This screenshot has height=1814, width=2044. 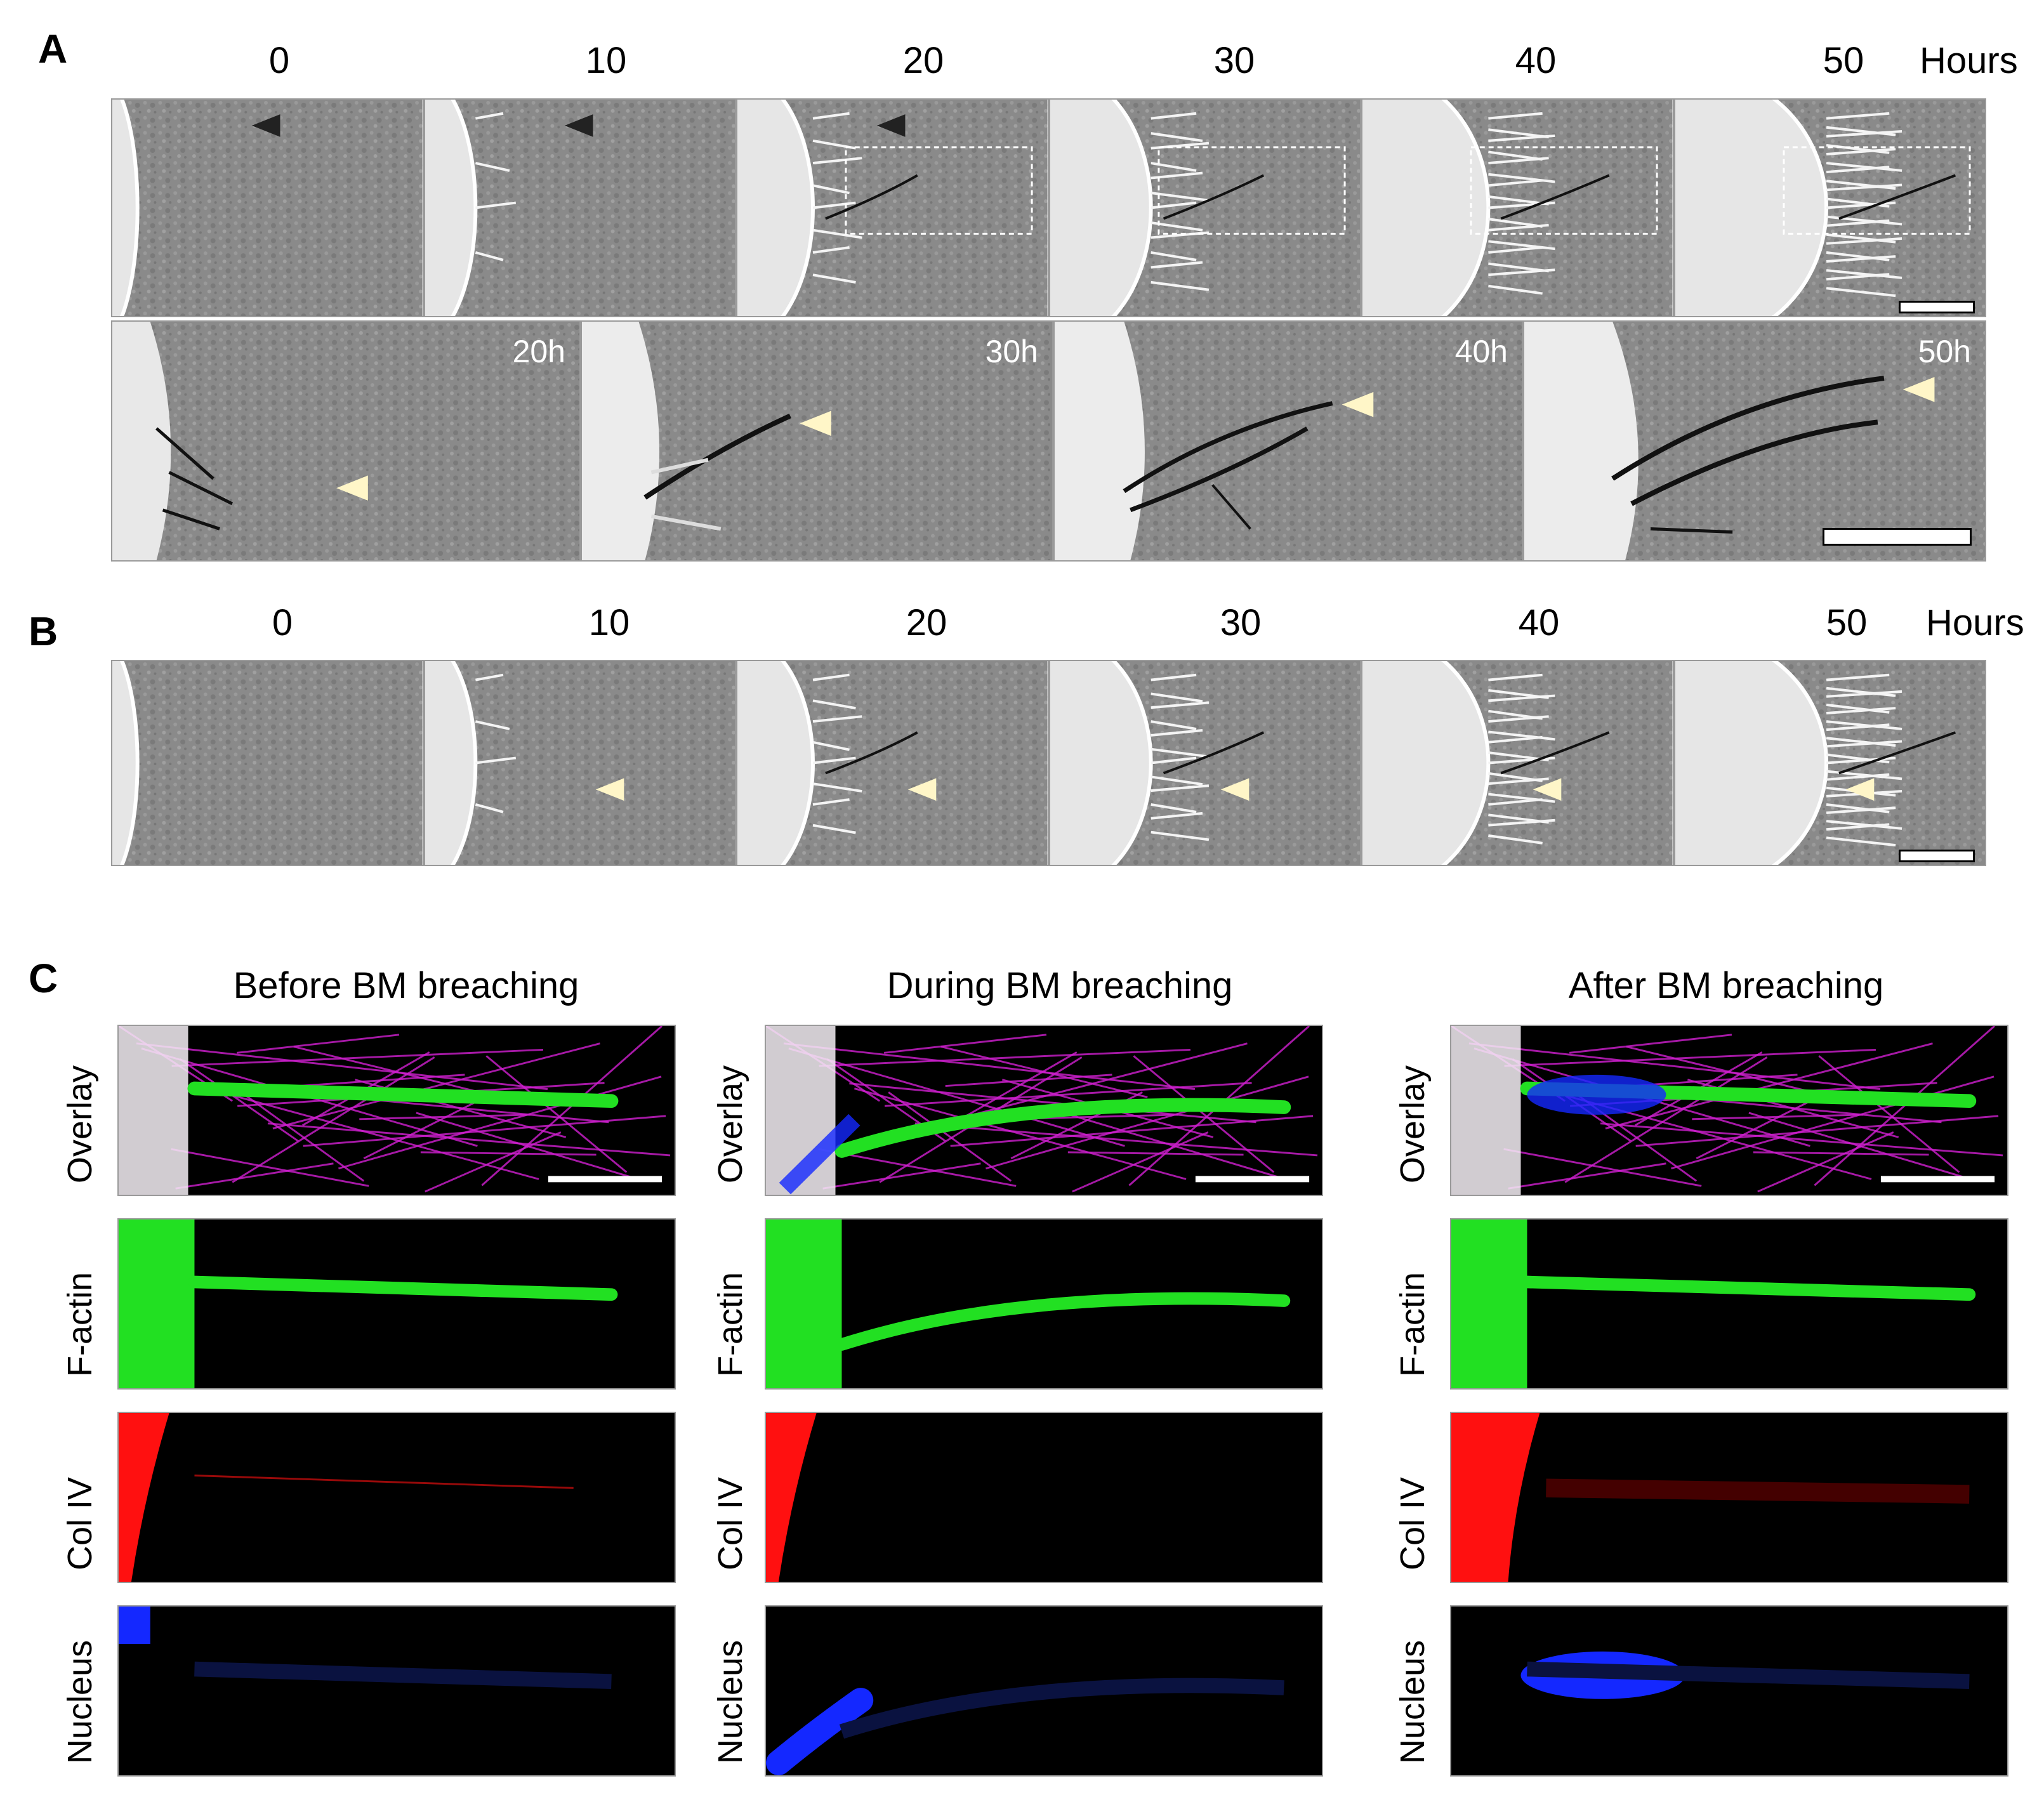 What do you see at coordinates (1241, 622) in the screenshot?
I see `panel-b-time-30: 30` at bounding box center [1241, 622].